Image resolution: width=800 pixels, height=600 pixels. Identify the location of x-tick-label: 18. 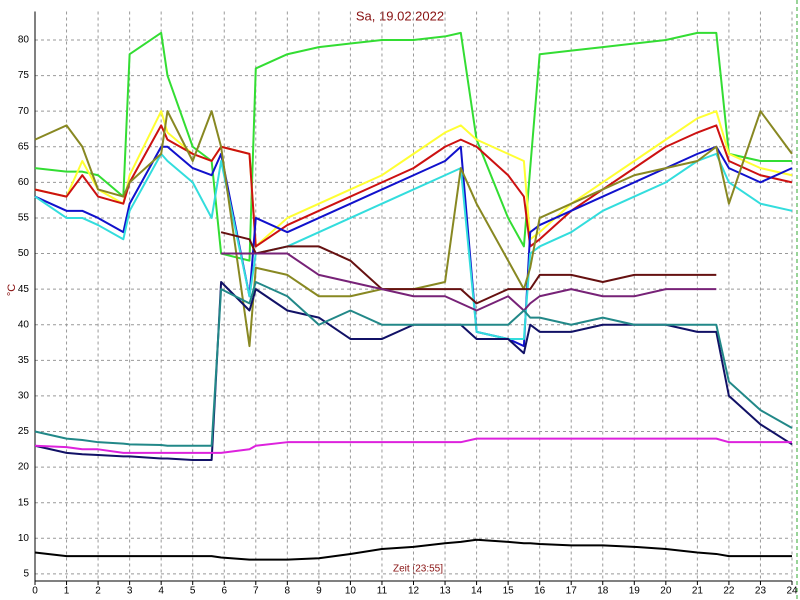
(603, 591).